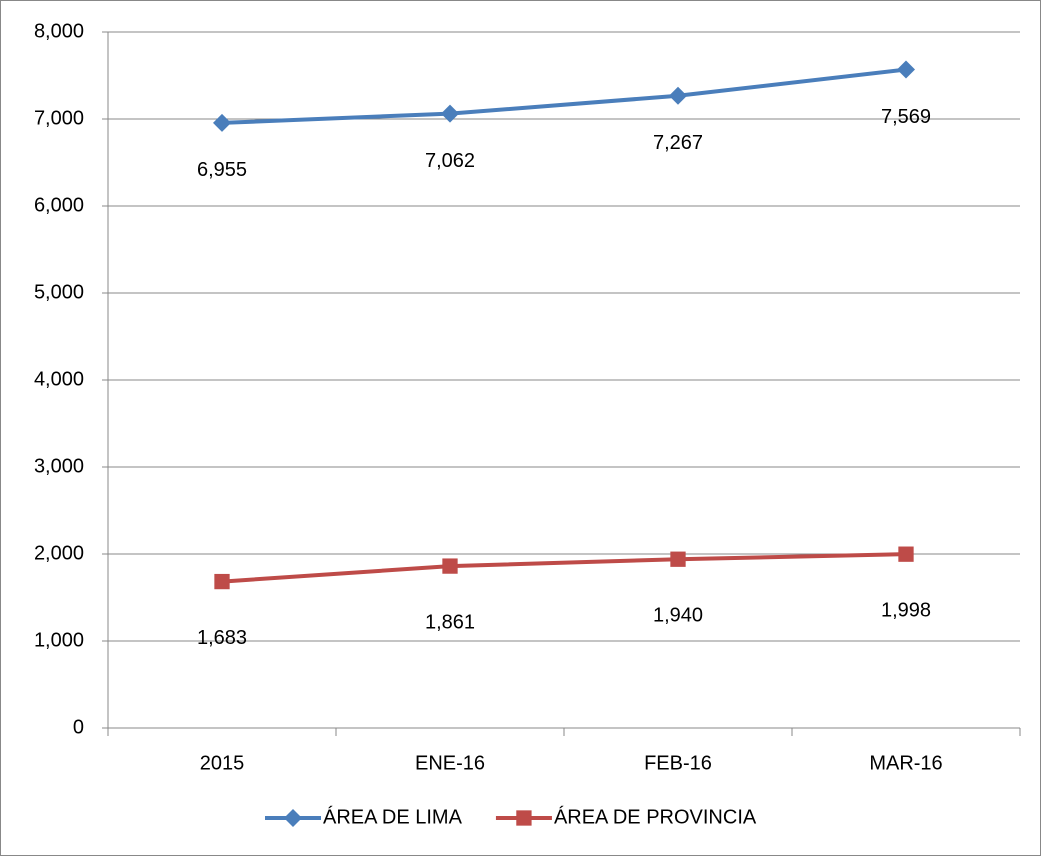 The height and width of the screenshot is (856, 1041). What do you see at coordinates (450, 622) in the screenshot?
I see `data-label: 1,861` at bounding box center [450, 622].